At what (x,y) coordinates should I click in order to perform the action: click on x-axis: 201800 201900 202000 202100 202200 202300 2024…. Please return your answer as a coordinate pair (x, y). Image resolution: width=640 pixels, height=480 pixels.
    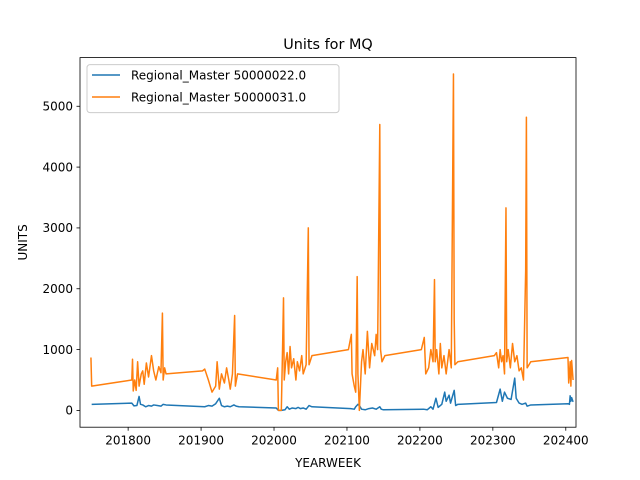
    Looking at the image, I should click on (347, 437).